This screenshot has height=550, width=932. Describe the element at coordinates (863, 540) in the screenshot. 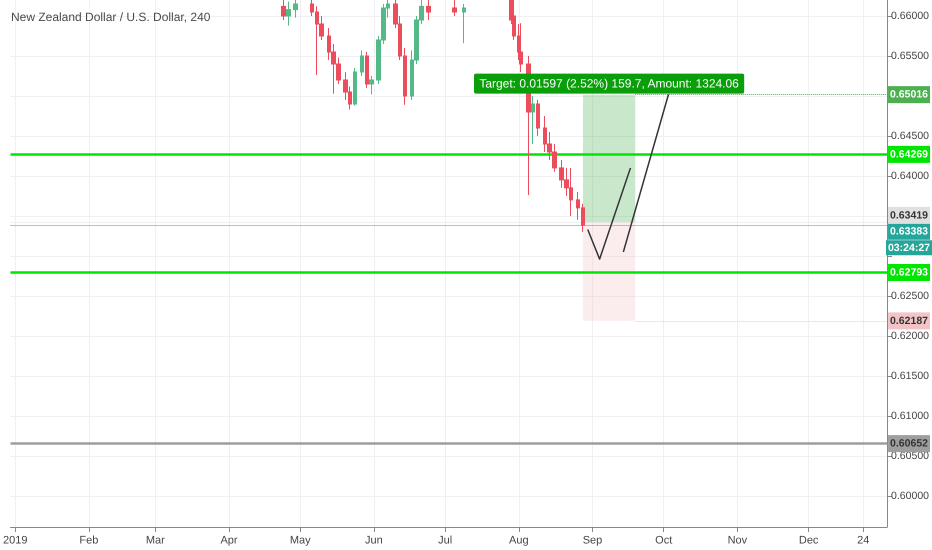

I see `x-tick-label: 24` at that location.